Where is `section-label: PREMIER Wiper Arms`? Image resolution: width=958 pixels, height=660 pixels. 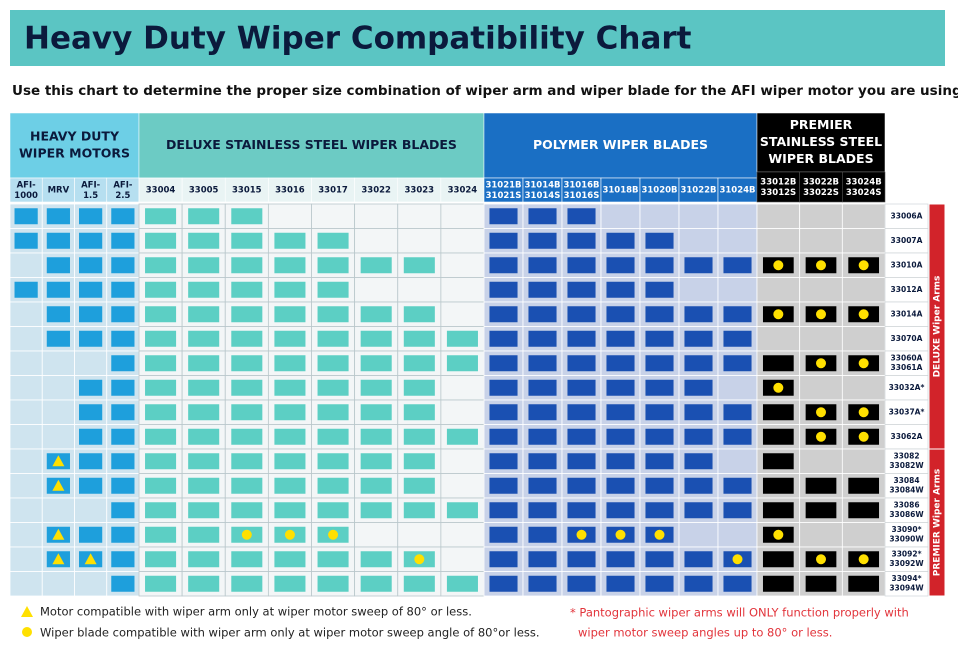 section-label: PREMIER Wiper Arms is located at coordinates (938, 522).